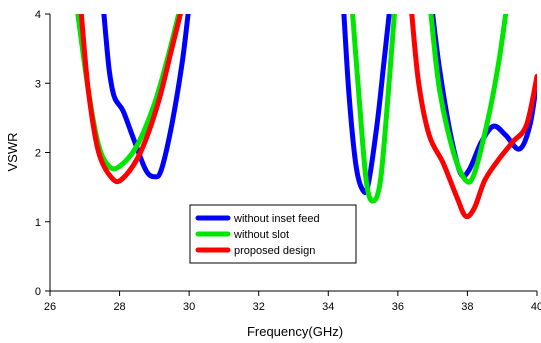  I want to click on x-tick-label: 34, so click(328, 307).